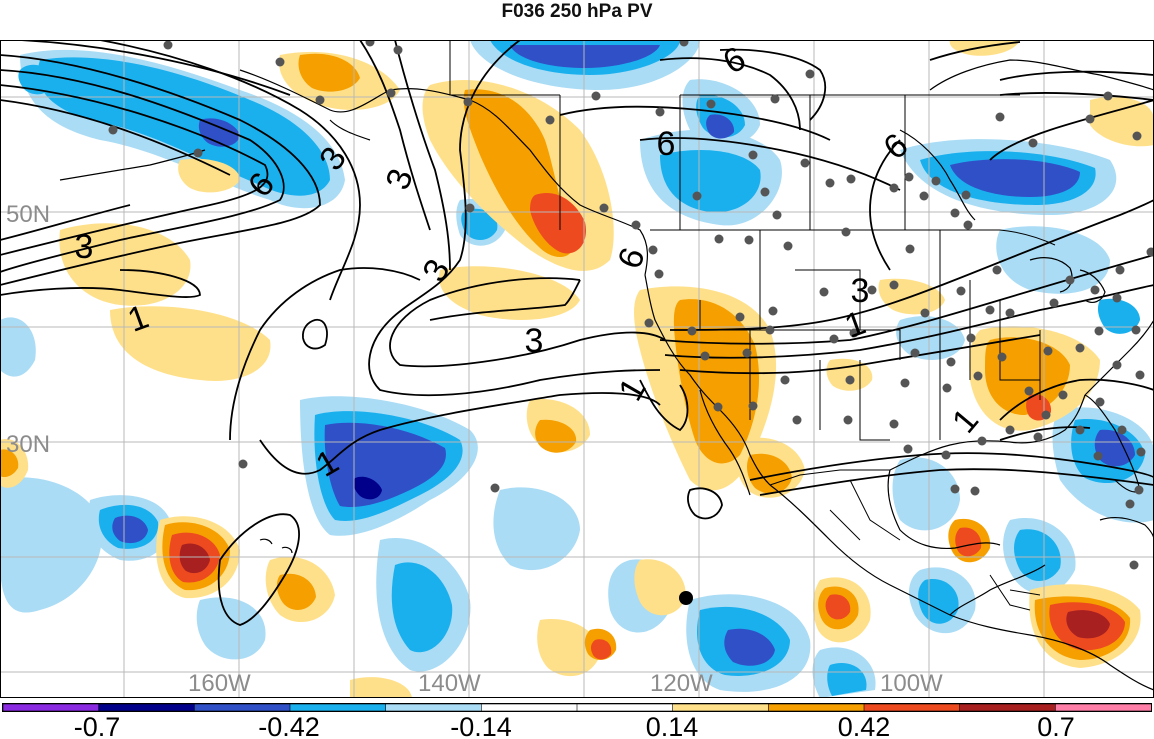 Image resolution: width=1154 pixels, height=739 pixels. What do you see at coordinates (644, 591) in the screenshot?
I see `darkred-anomaly-core` at bounding box center [644, 591].